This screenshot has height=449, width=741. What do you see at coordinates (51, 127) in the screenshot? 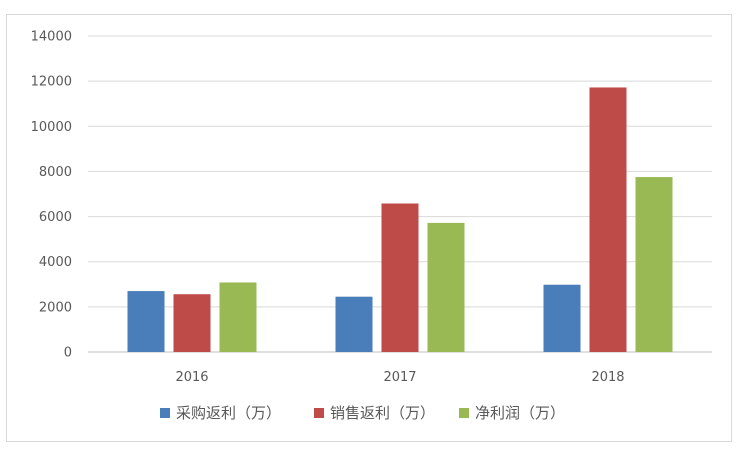
I see `y-tick-label: 10000` at bounding box center [51, 127].